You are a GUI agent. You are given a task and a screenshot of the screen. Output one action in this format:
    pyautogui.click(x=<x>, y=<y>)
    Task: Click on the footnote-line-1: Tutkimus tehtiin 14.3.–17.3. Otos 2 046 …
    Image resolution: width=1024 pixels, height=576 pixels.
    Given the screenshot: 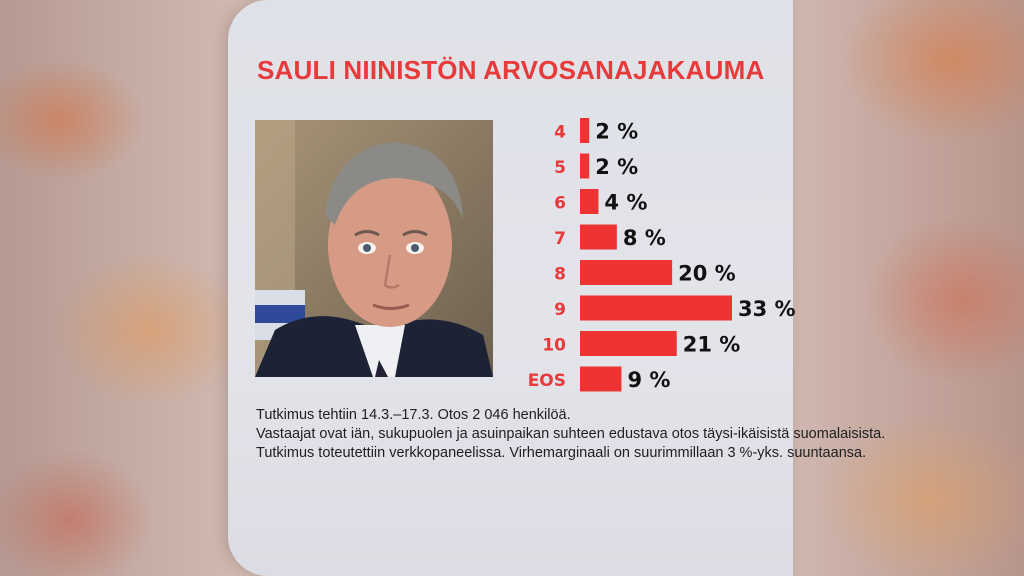 What is the action you would take?
    pyautogui.click(x=413, y=415)
    